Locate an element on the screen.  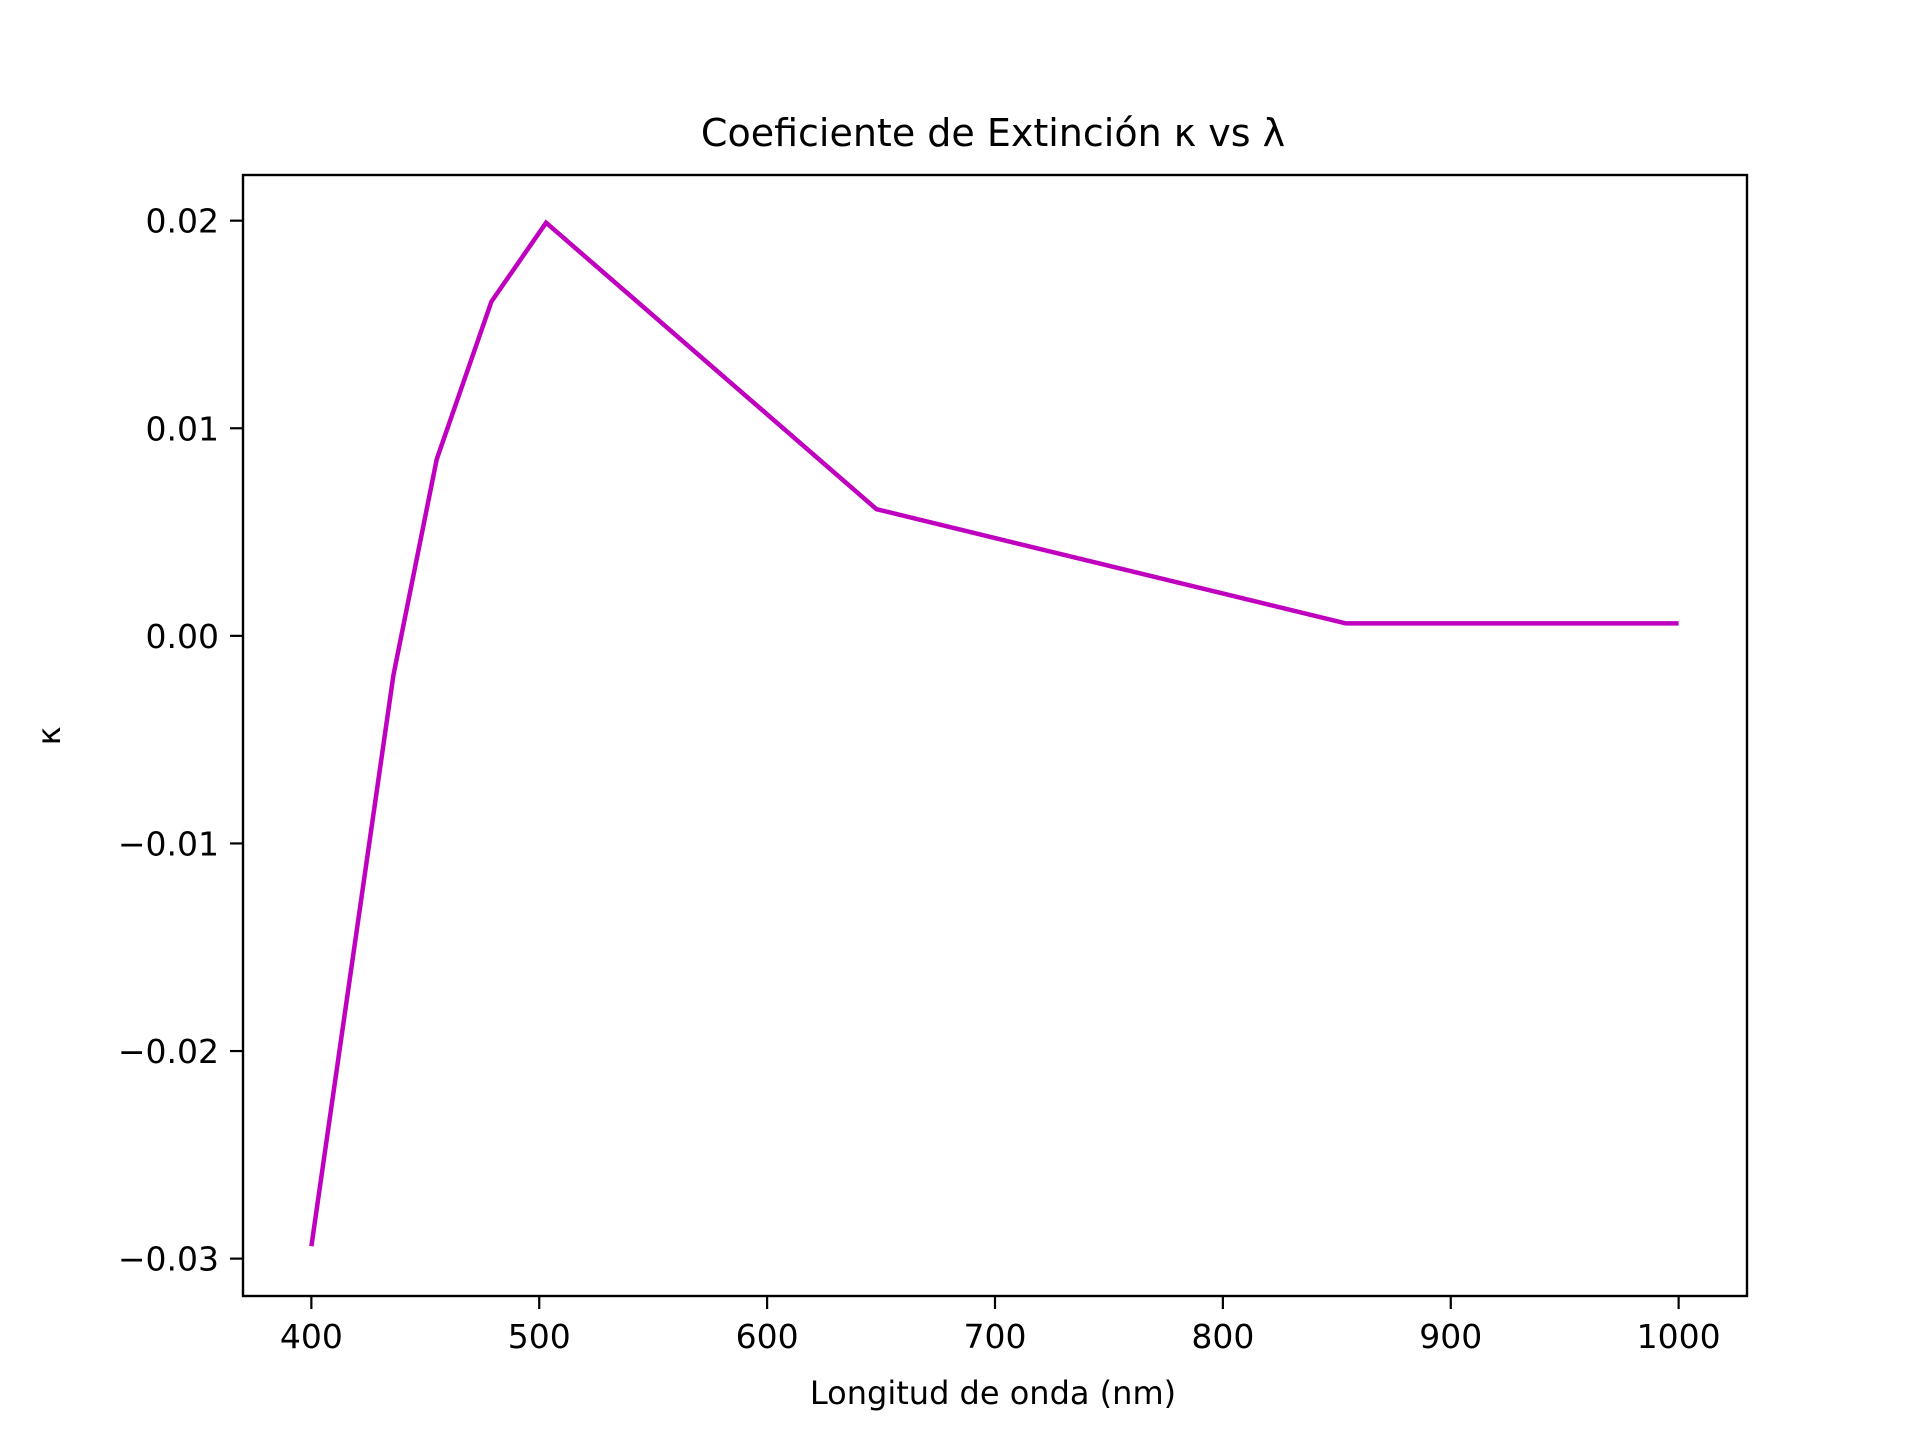
x-axis-label: Longitud de onda (nm) is located at coordinates (993, 1393).